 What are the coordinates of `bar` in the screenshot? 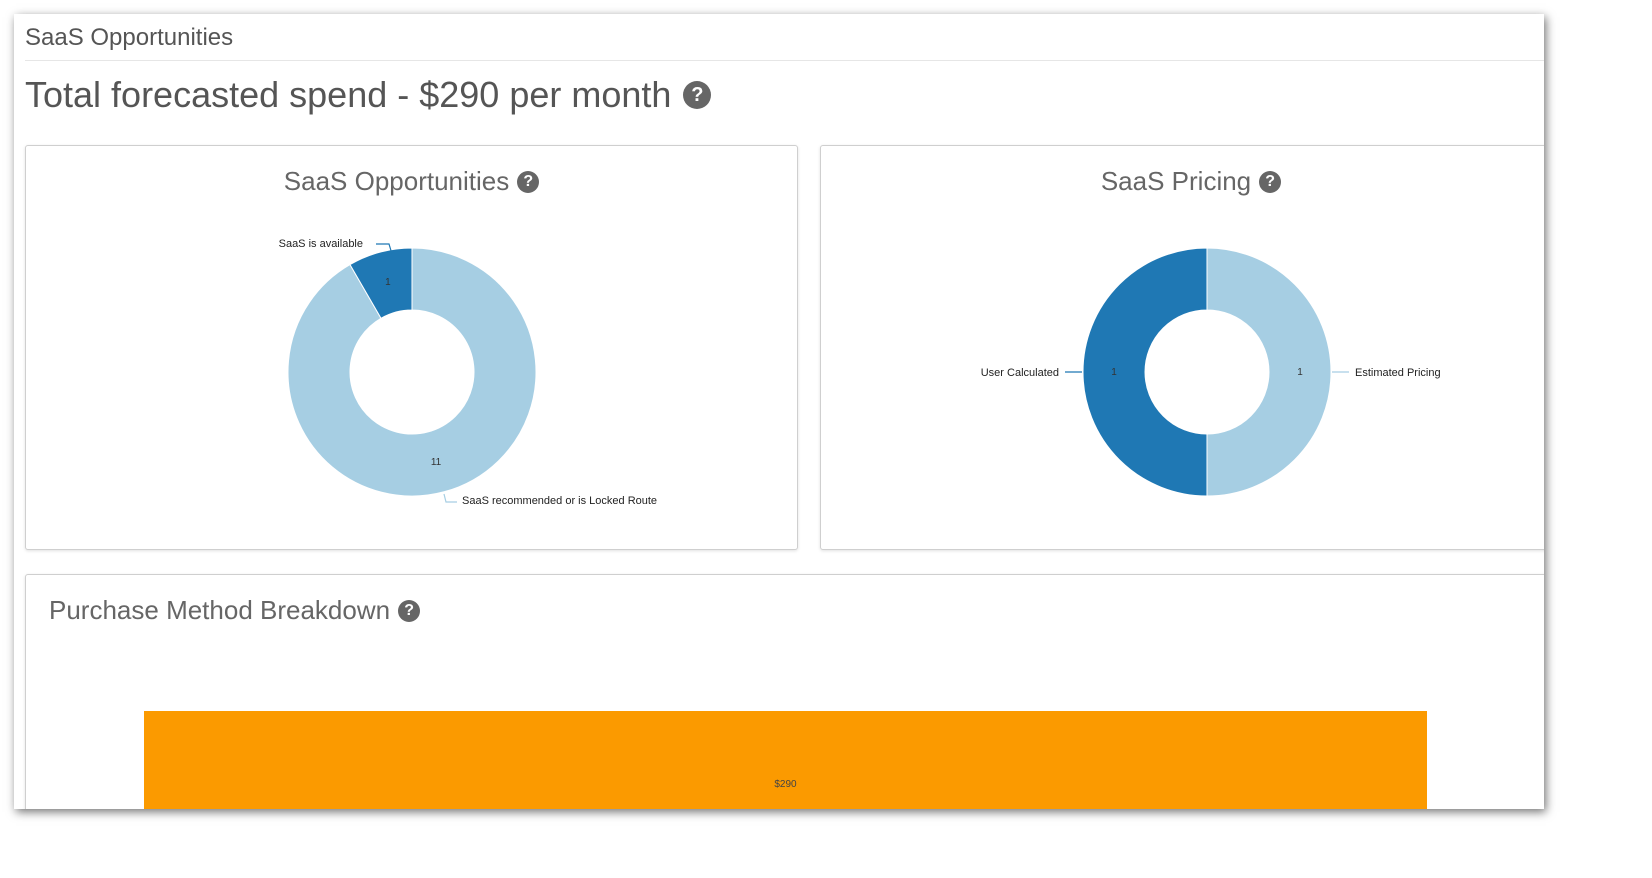 It's located at (785, 760).